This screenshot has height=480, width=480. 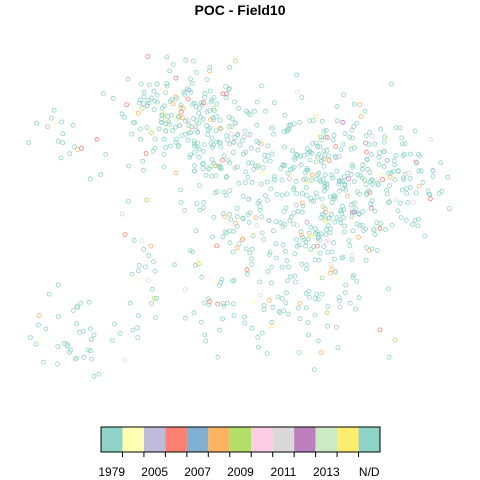 What do you see at coordinates (326, 439) in the screenshot?
I see `legend-swatch` at bounding box center [326, 439].